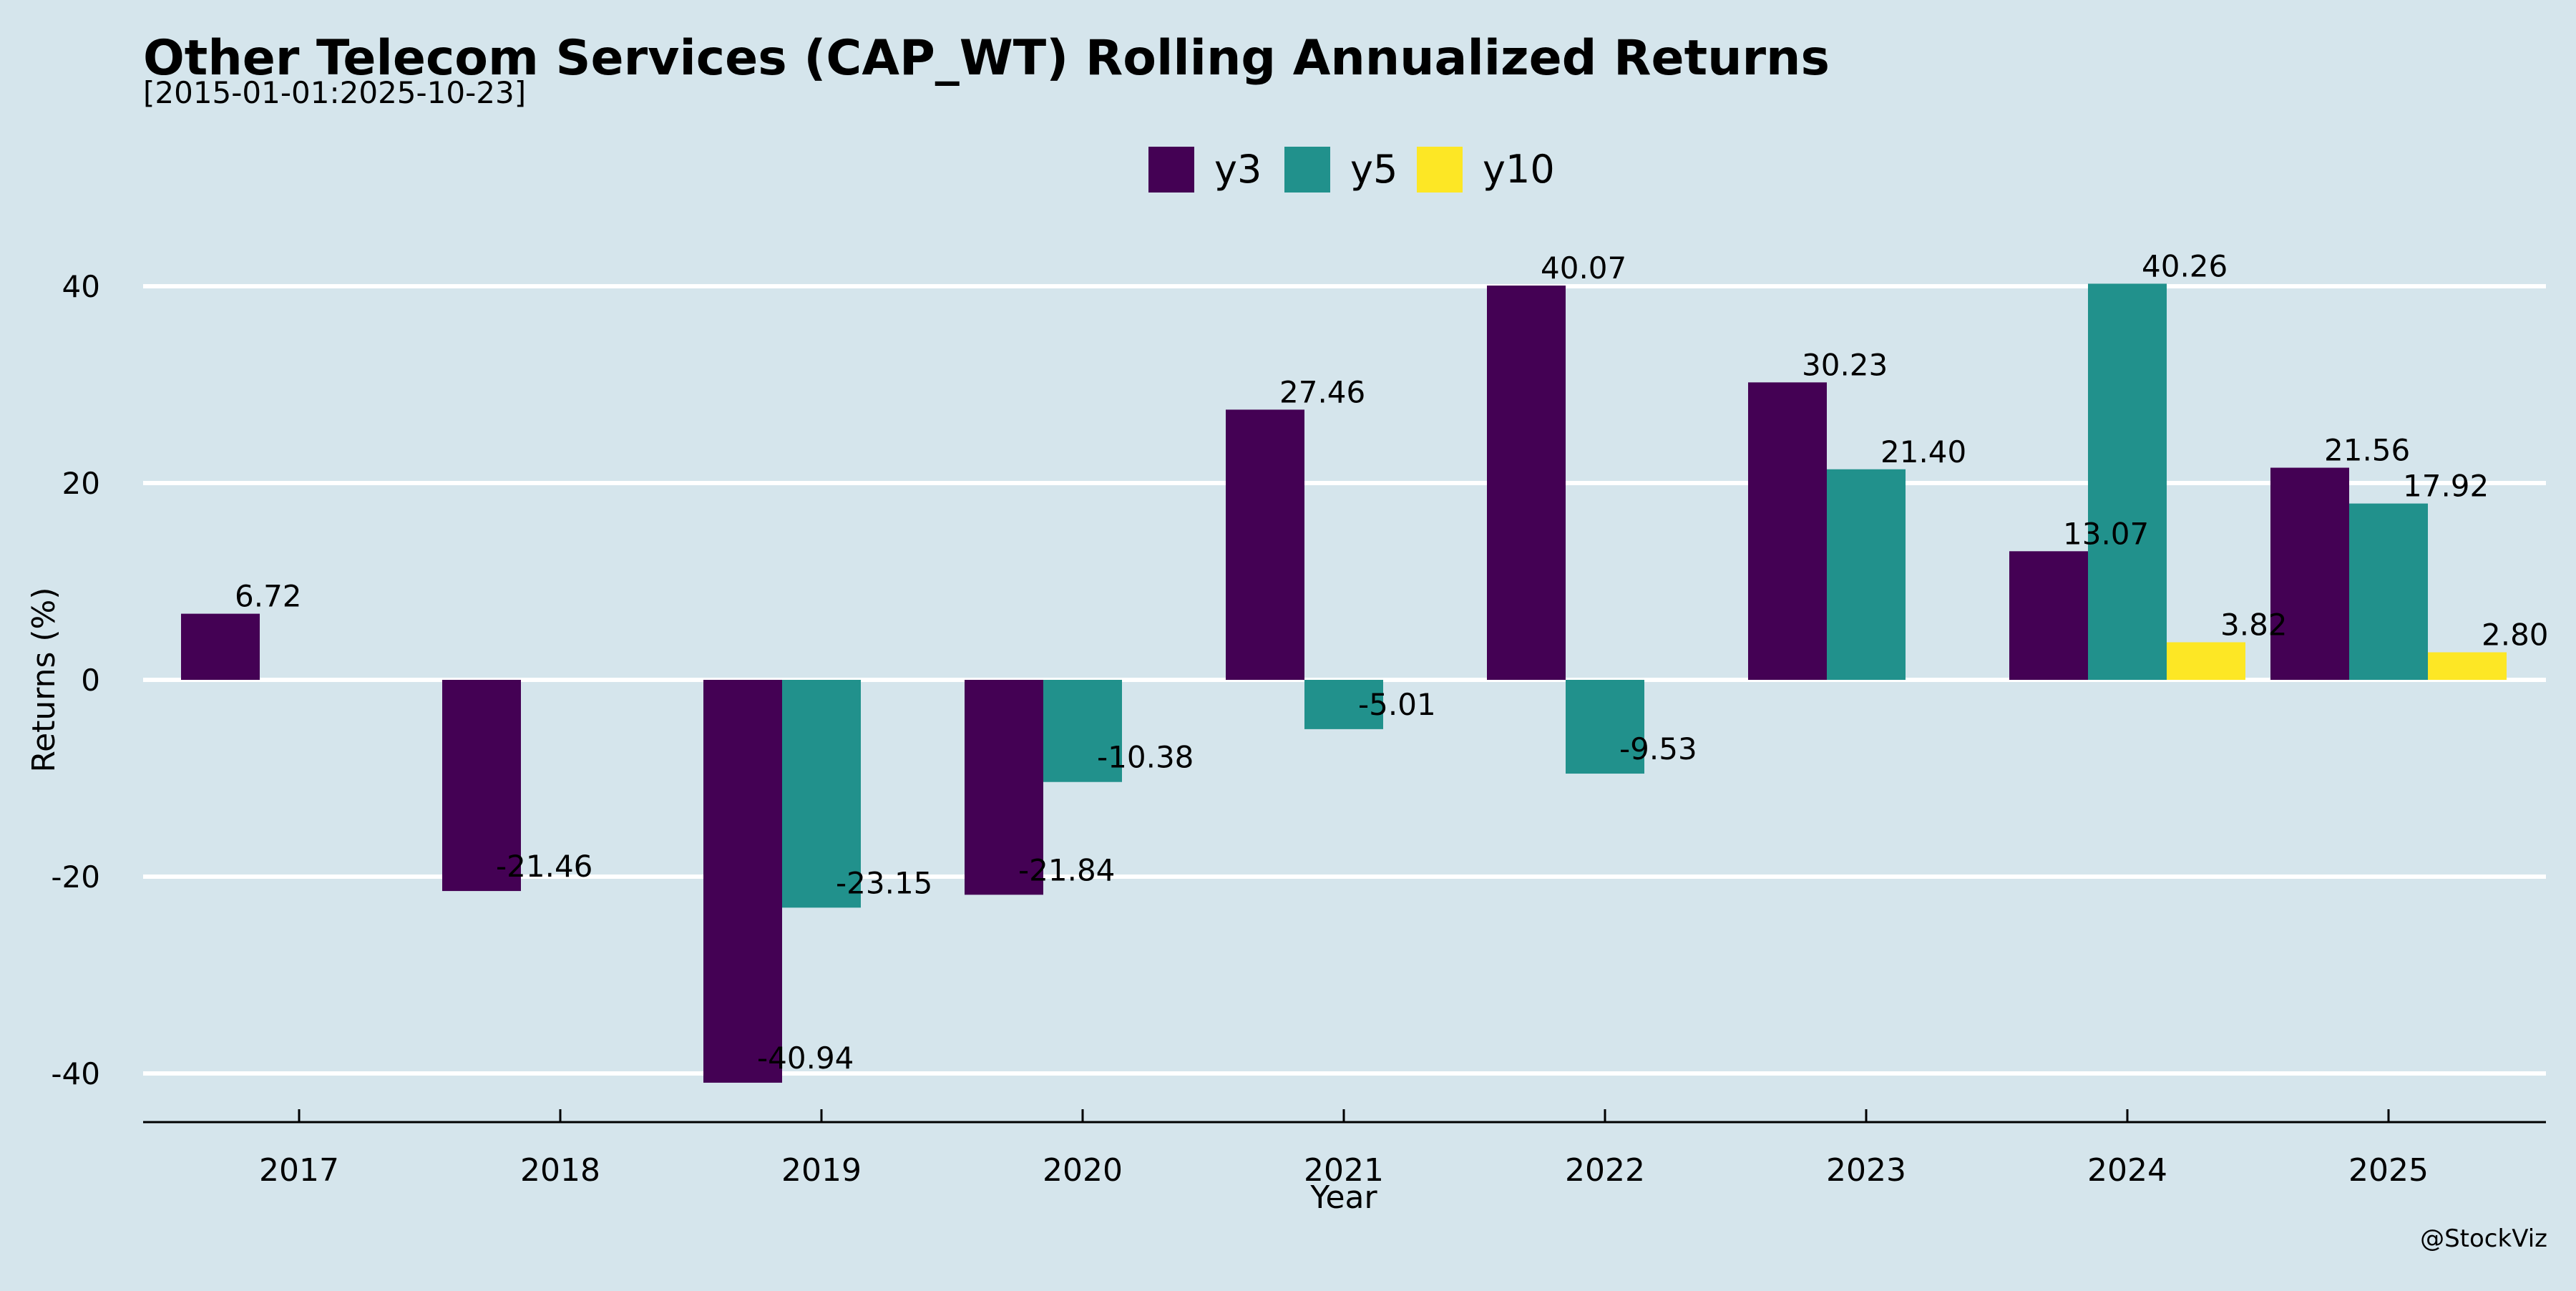 Image resolution: width=2576 pixels, height=1291 pixels. What do you see at coordinates (2309, 573) in the screenshot?
I see `bar-y3-2025` at bounding box center [2309, 573].